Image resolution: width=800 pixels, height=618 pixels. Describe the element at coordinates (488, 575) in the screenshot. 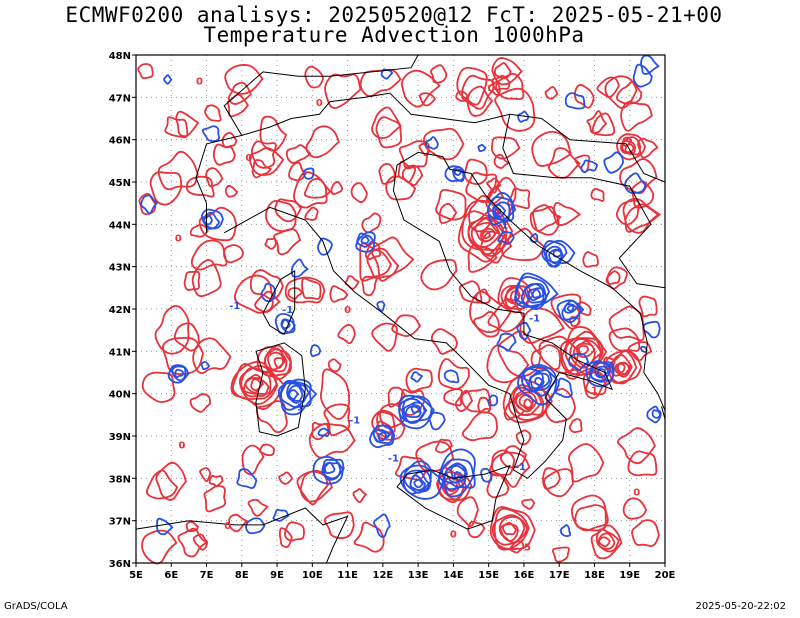

I see `lon-tick-label: 15E` at that location.